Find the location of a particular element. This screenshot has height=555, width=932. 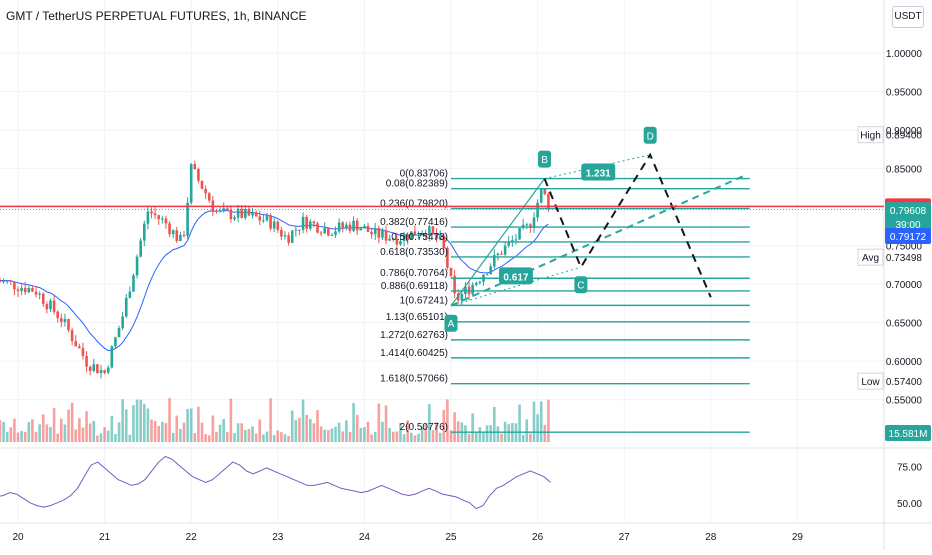

price-tick-label: 0.75000 is located at coordinates (904, 247).